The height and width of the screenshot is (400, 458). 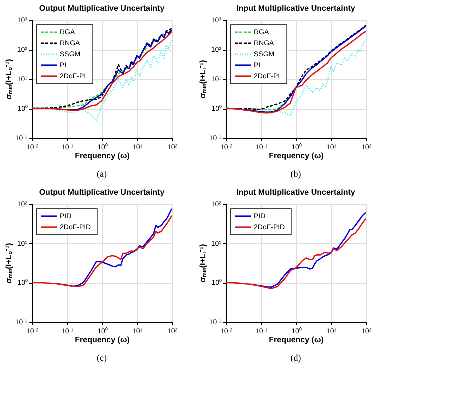 What do you see at coordinates (102, 358) in the screenshot?
I see `text: (c)` at bounding box center [102, 358].